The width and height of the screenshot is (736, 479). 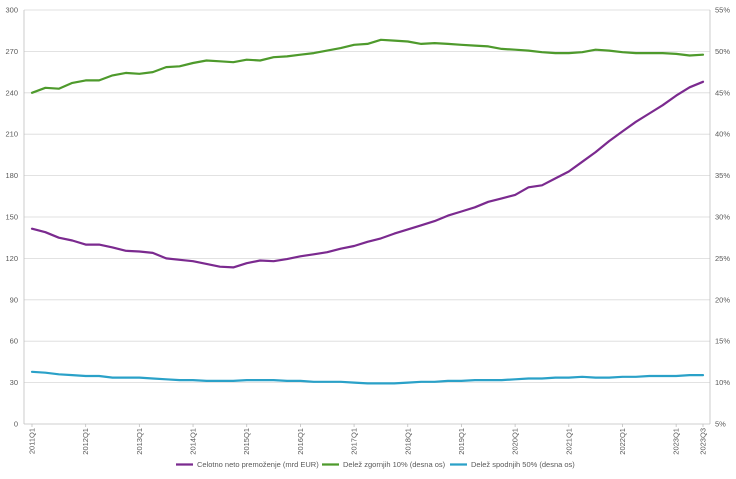 I want to click on left-tick-label: 90, so click(x=14, y=299).